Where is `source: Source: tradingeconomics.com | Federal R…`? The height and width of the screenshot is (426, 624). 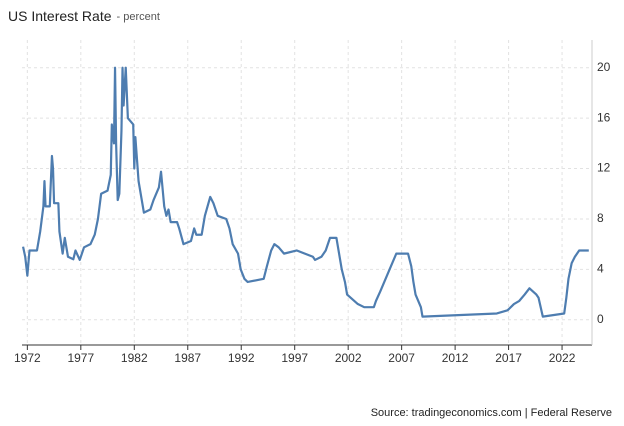 source: Source: tradingeconomics.com | Federal R… is located at coordinates (491, 413).